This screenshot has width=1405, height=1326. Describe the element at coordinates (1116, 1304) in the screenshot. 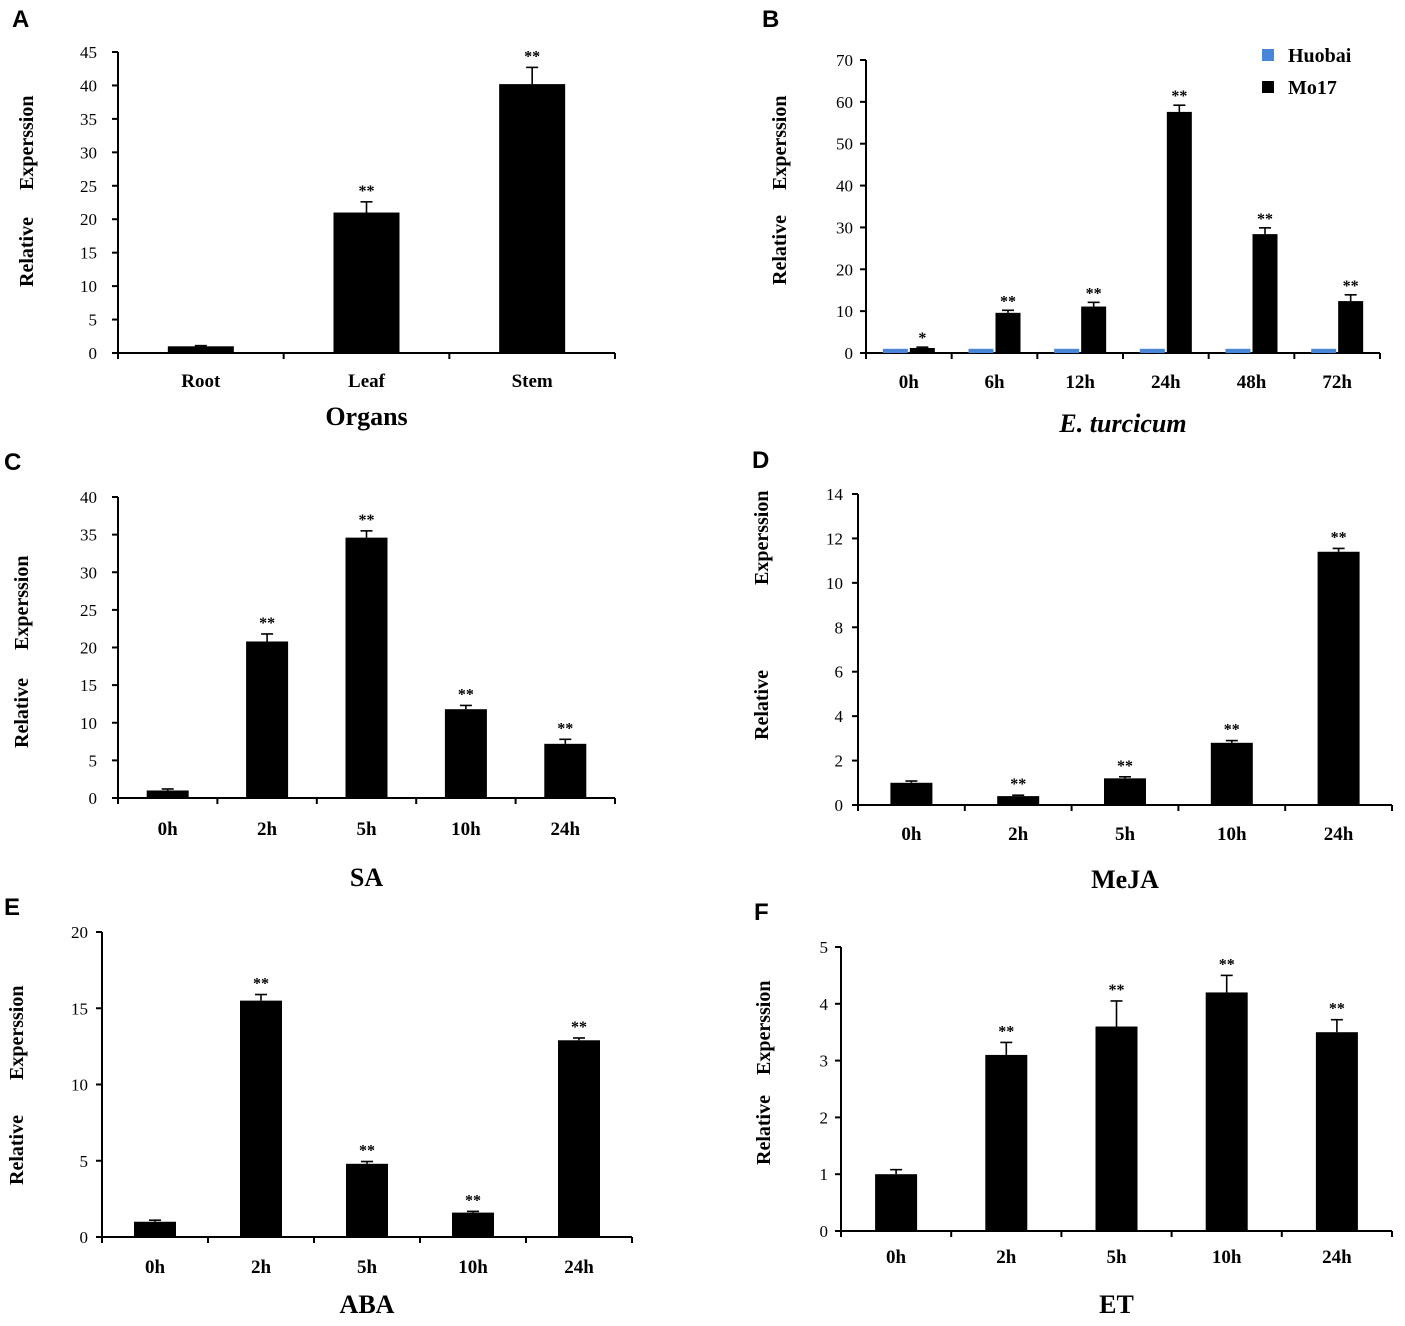

I see `x-axis-title: ET` at that location.